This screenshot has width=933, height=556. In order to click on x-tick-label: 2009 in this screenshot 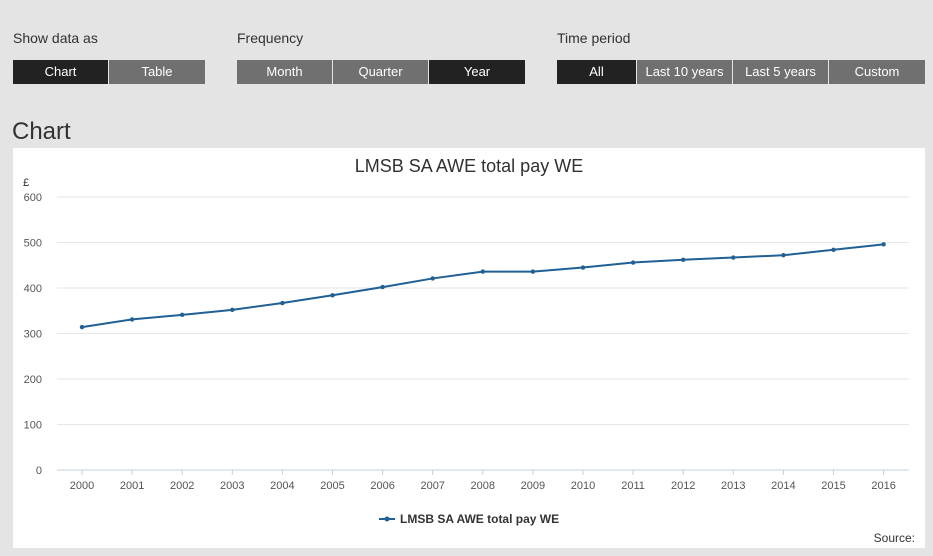, I will do `click(533, 486)`.